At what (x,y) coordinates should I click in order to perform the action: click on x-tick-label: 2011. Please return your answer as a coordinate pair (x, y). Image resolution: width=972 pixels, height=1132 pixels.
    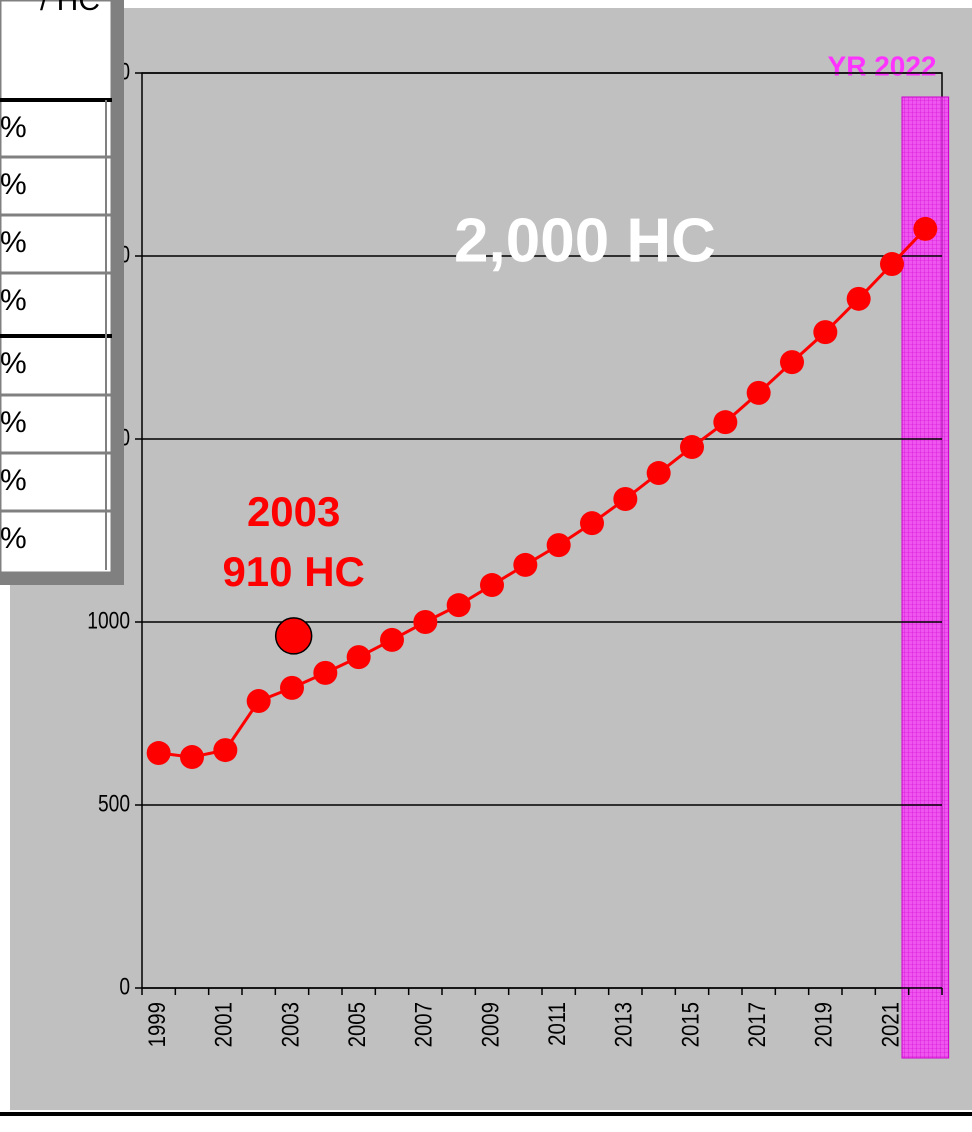
    Looking at the image, I should click on (556, 1024).